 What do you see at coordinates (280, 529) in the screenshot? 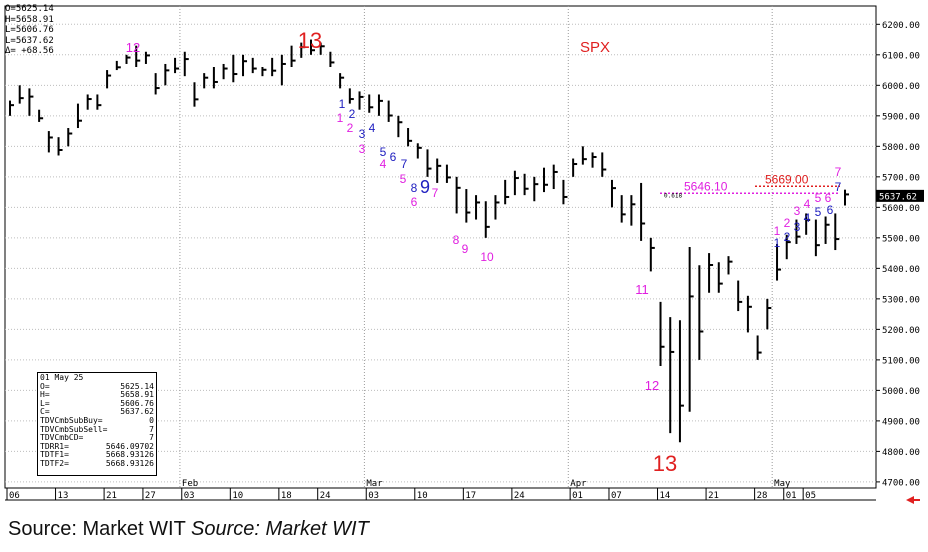
I see `source-italic: Source: Market WIT` at bounding box center [280, 529].